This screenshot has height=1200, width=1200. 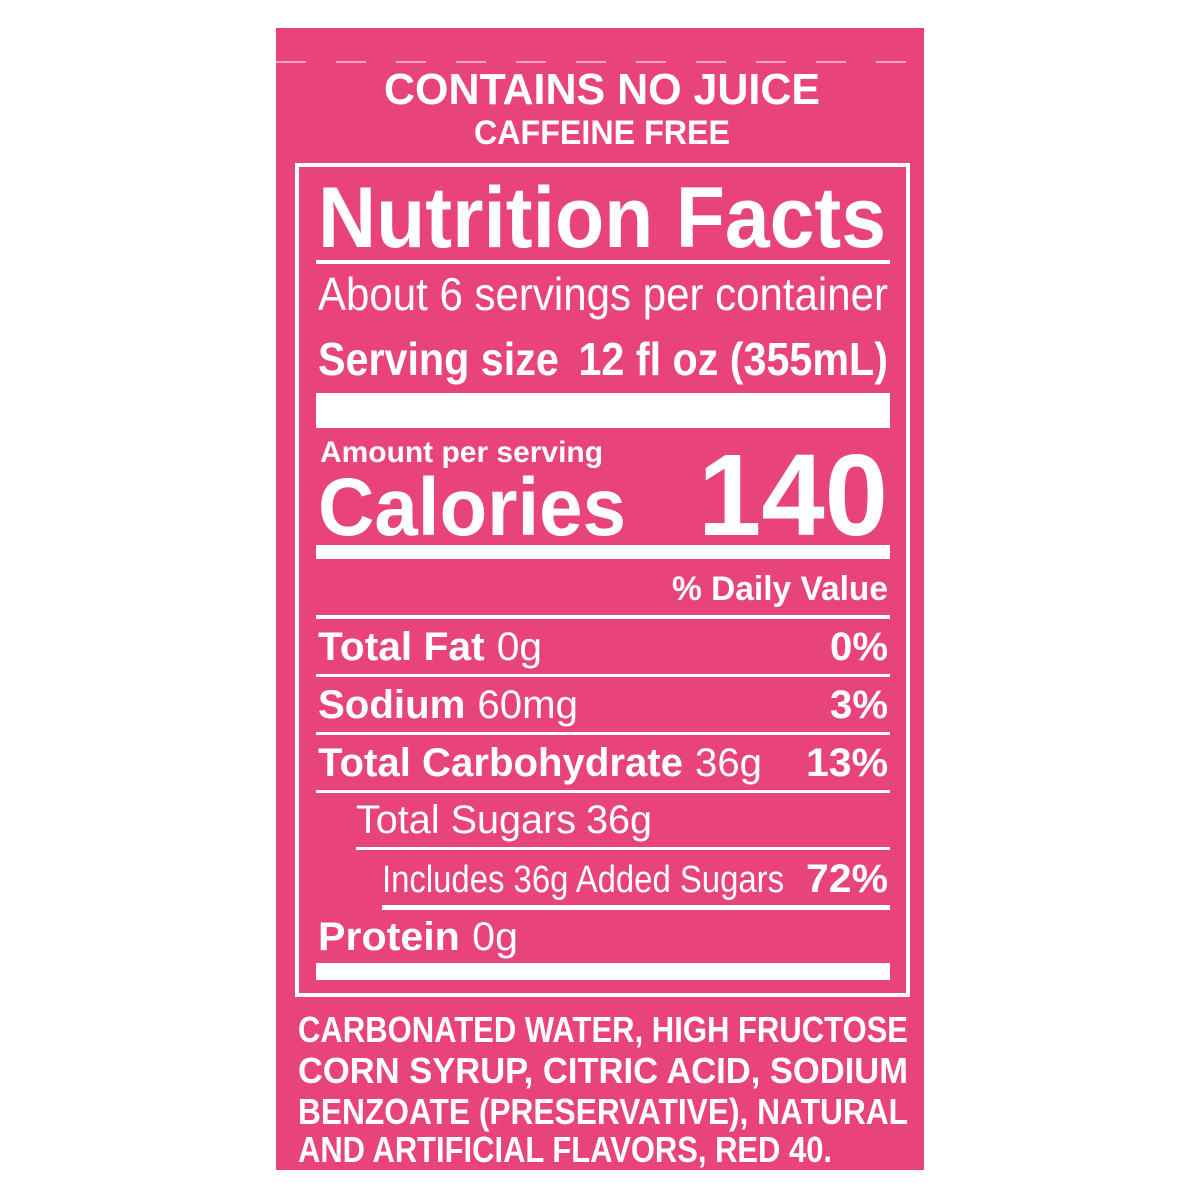 I want to click on nutrient-name: Protein, so click(x=389, y=937).